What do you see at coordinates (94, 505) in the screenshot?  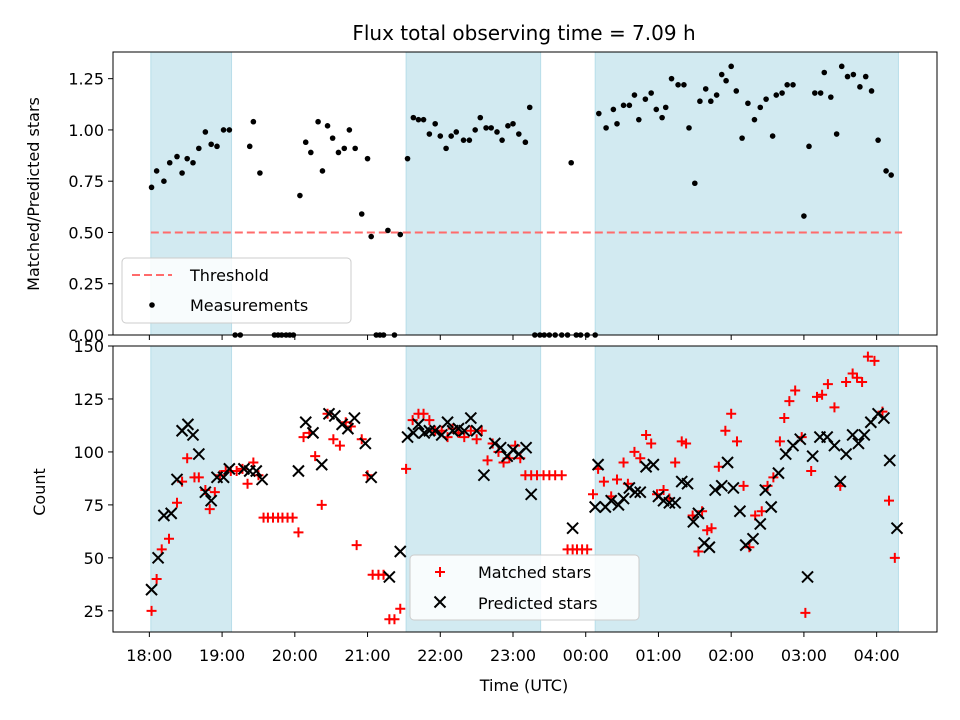 I see `bottom-y-tick-label-2: 75` at bounding box center [94, 505].